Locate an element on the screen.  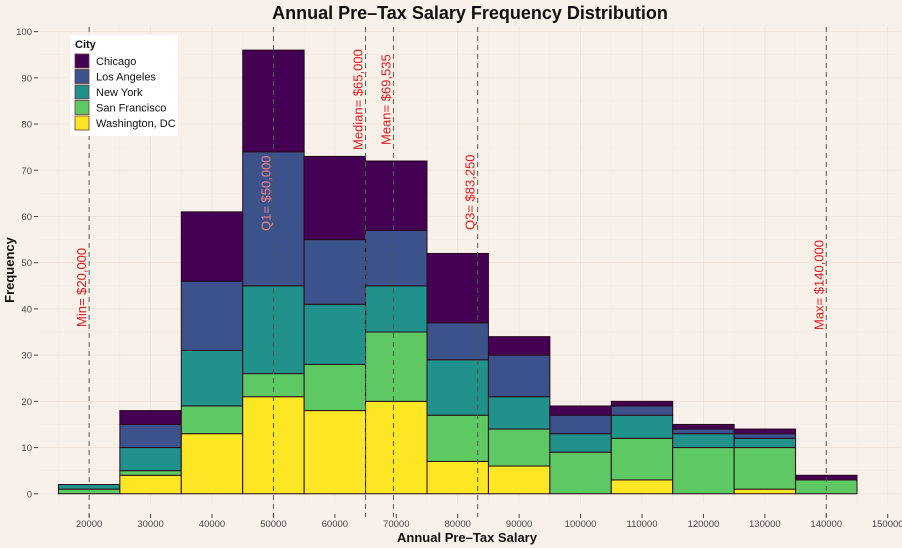
x-tick-label: 80000 is located at coordinates (458, 524).